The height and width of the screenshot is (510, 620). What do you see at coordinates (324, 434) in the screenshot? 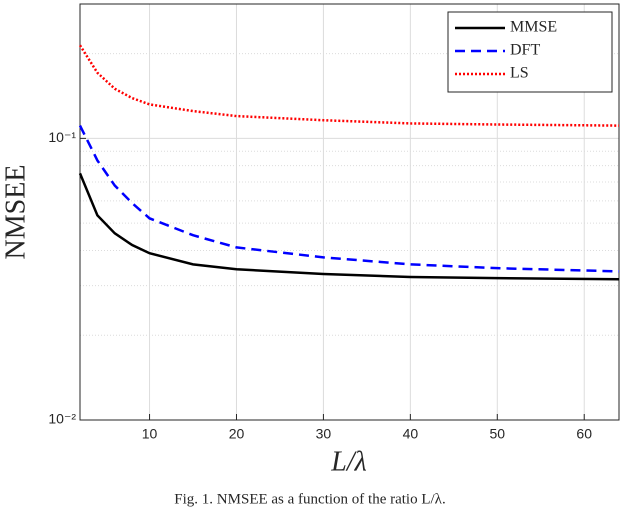
I see `x-tick-label: 30` at bounding box center [324, 434].